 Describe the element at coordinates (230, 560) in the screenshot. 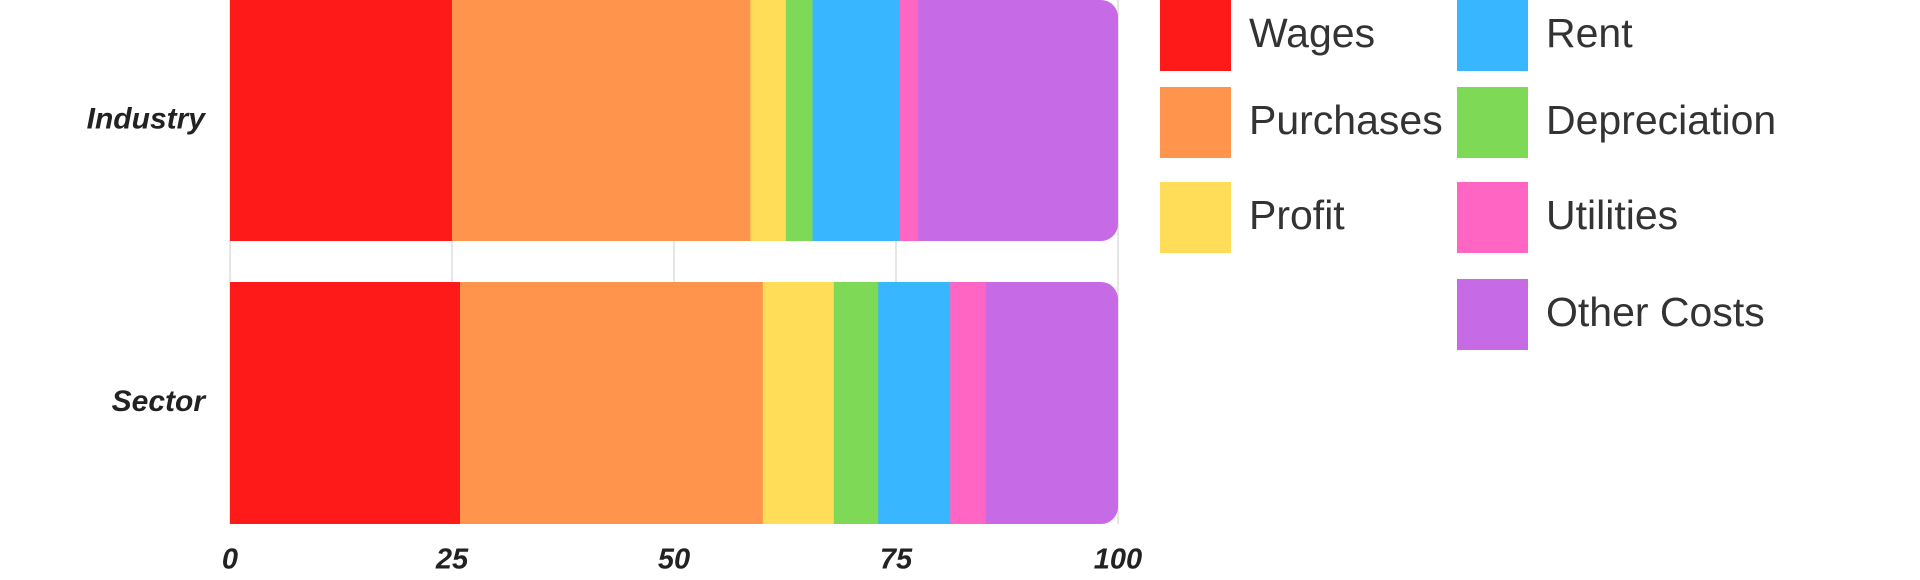

I see `x-tick-label: 0` at that location.